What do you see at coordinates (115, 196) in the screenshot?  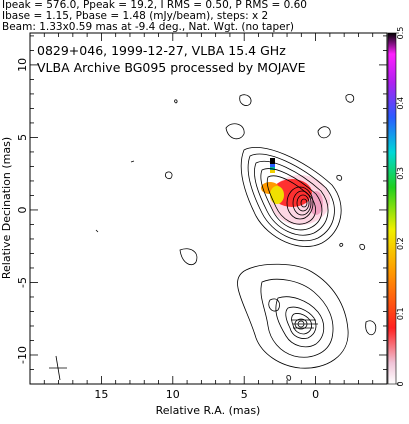 I see `noise-marks` at bounding box center [115, 196].